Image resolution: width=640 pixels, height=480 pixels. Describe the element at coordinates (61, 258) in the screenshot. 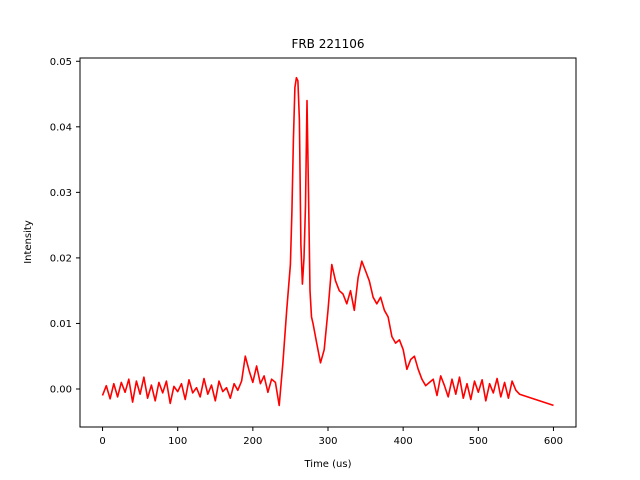

I see `y-tick-label: 0.02` at that location.